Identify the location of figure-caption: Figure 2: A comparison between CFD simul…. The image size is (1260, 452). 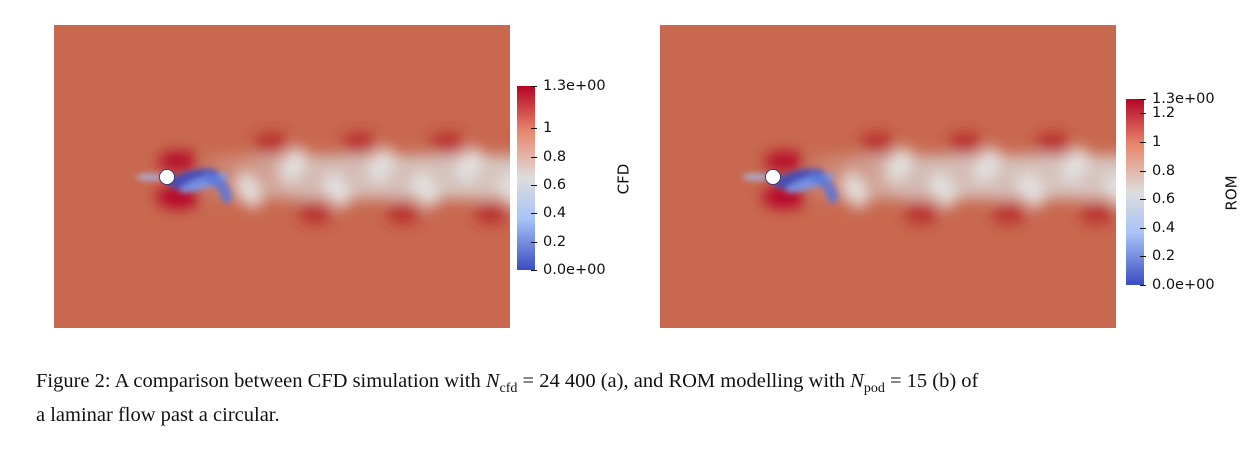
(631, 398).